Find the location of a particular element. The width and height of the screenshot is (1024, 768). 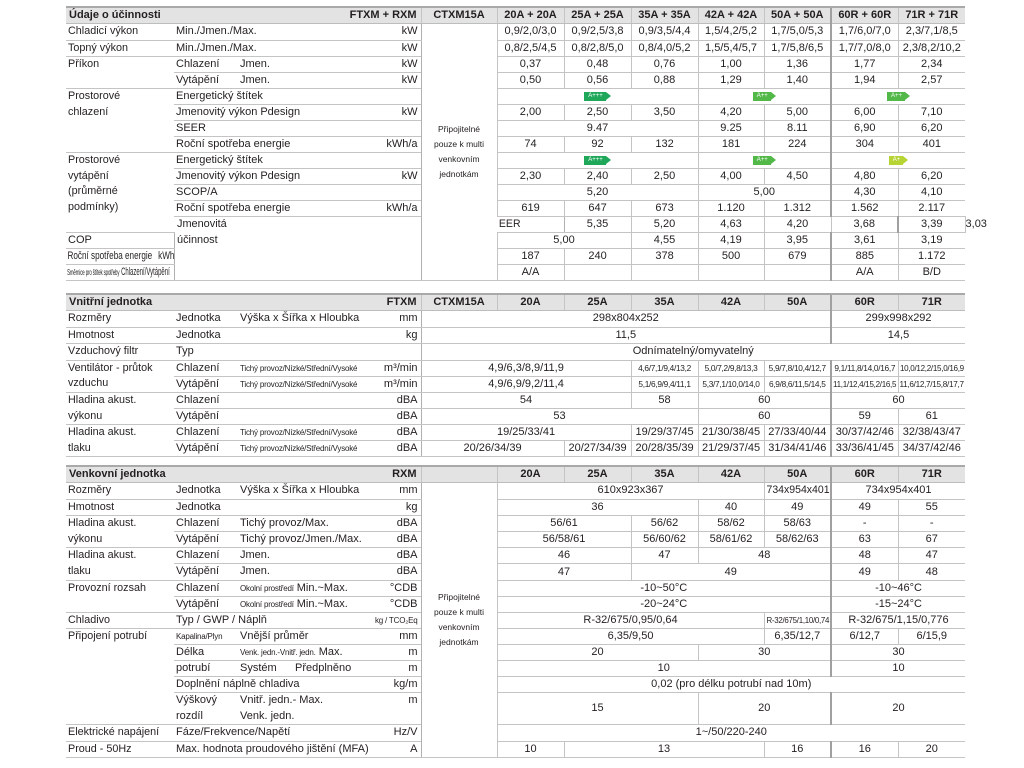

column-header-text: 50A is located at coordinates (797, 302).